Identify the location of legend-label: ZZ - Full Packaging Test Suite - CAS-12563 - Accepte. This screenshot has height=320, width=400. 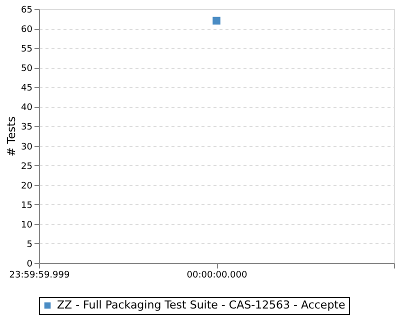
(201, 305).